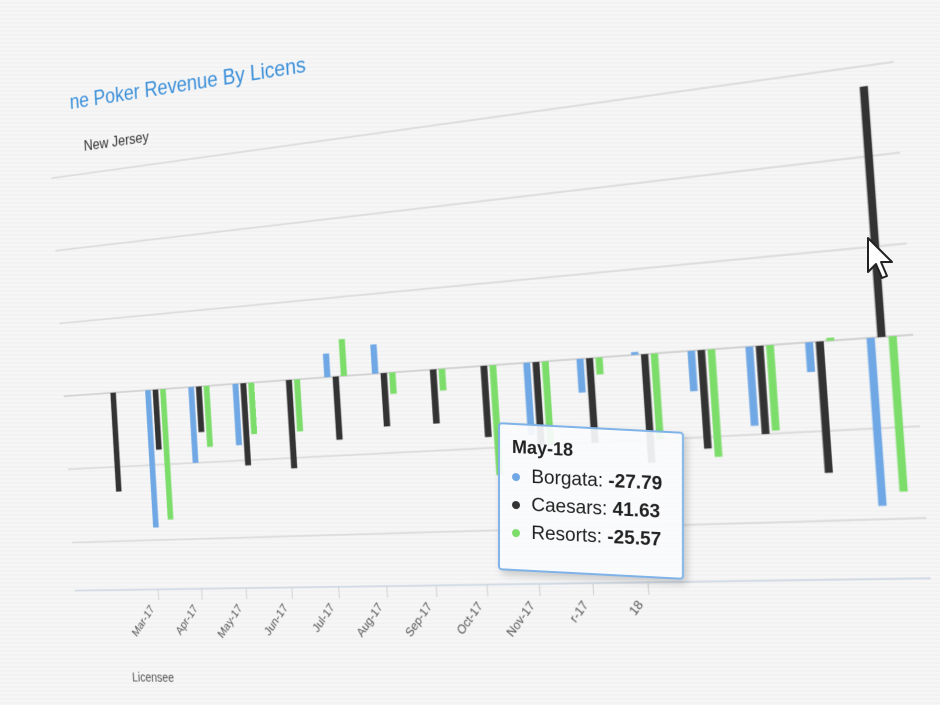 Image resolution: width=940 pixels, height=705 pixels. Describe the element at coordinates (153, 677) in the screenshot. I see `x-axis-label: Licensee` at that location.